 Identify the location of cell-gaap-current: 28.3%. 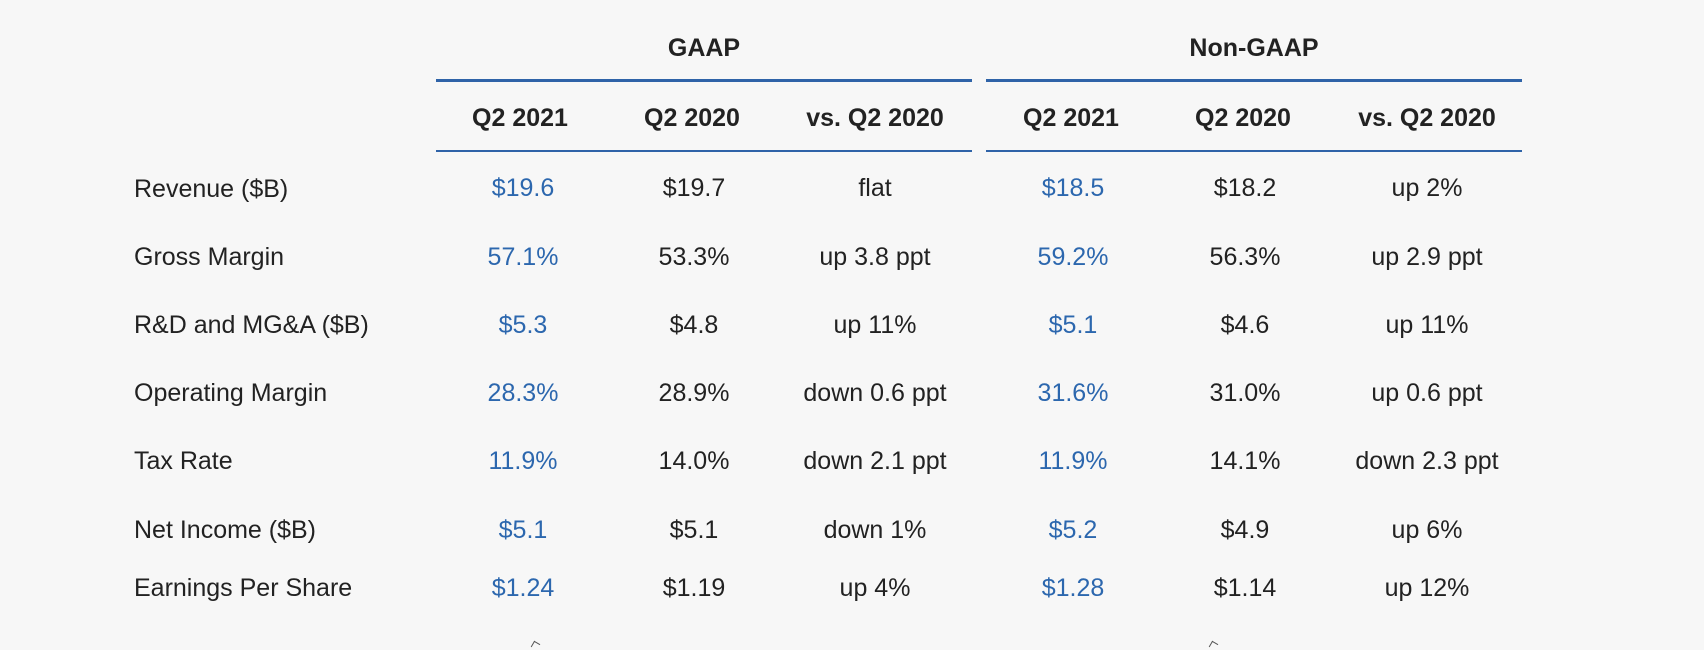
(523, 393).